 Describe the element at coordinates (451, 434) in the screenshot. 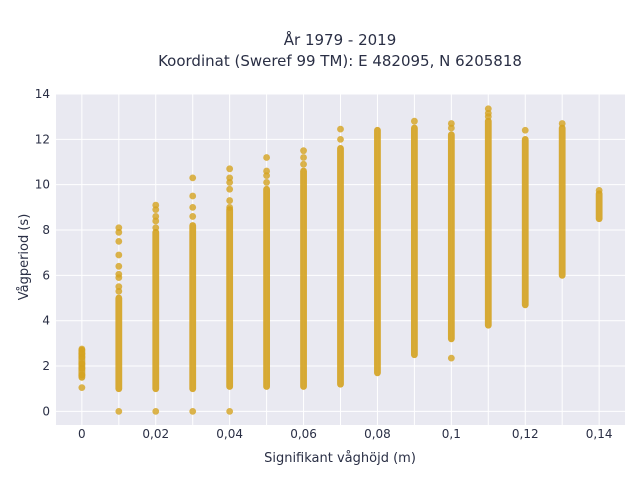

I see `x-tick-label: 0,1` at that location.